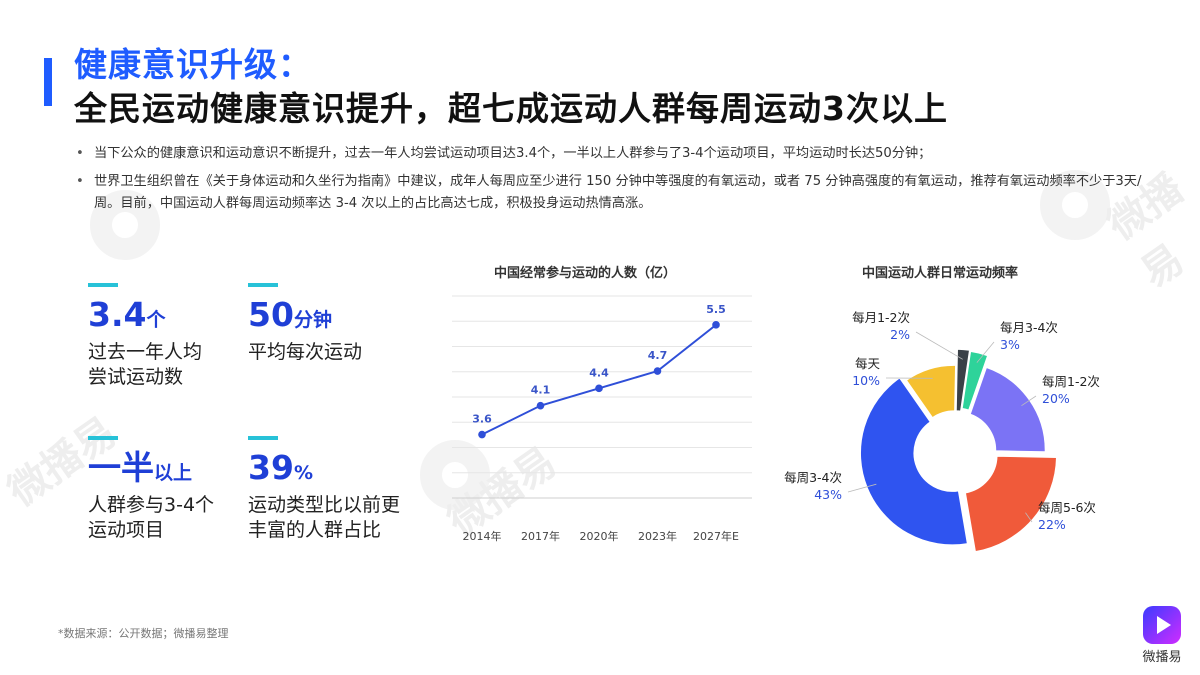 This screenshot has height=675, width=1200. Describe the element at coordinates (1067, 507) in the screenshot. I see `slice-label: 每周5-6次` at that location.